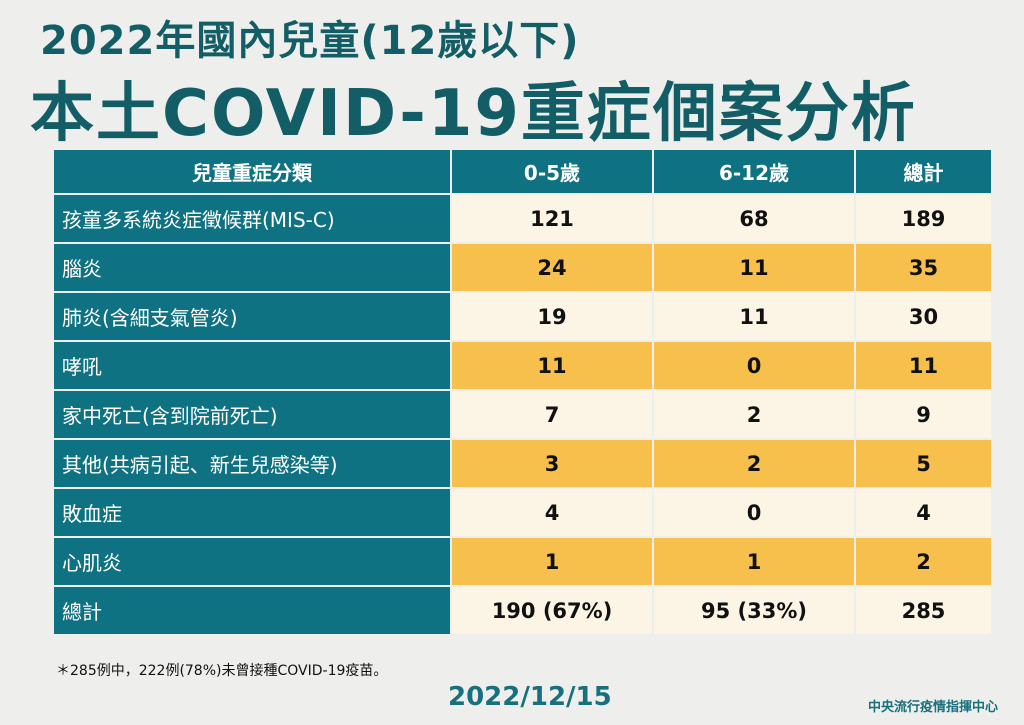 This screenshot has height=725, width=1024. I want to click on row-label: 哮吼, so click(252, 365).